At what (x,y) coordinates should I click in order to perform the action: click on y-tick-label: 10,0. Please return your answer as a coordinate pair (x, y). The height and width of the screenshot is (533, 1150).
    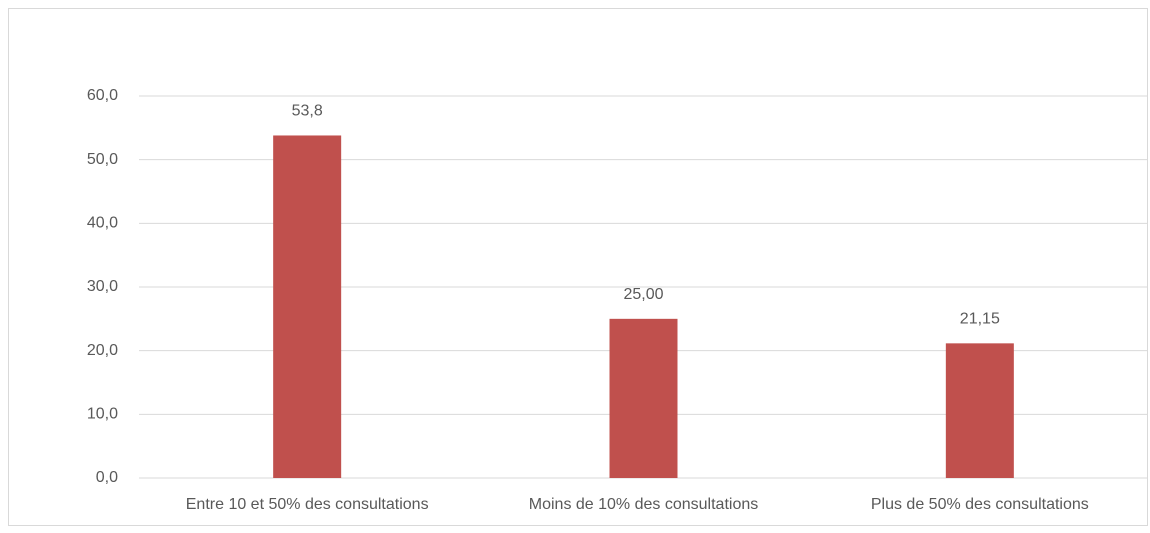
    Looking at the image, I should click on (102, 414).